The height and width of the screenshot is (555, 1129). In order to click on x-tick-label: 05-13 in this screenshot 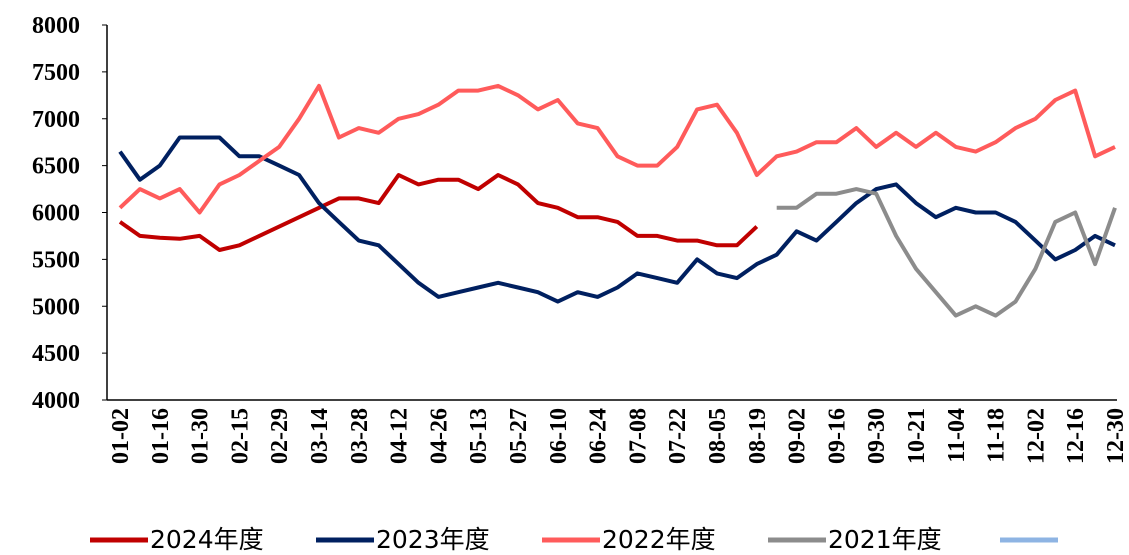, I will do `click(479, 436)`.